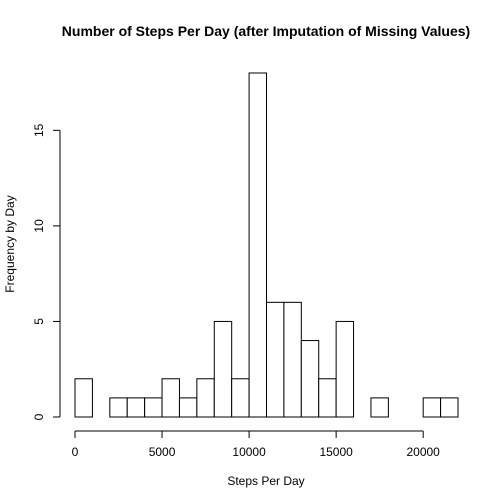  Describe the element at coordinates (39, 416) in the screenshot. I see `y-tick-label: 0` at that location.